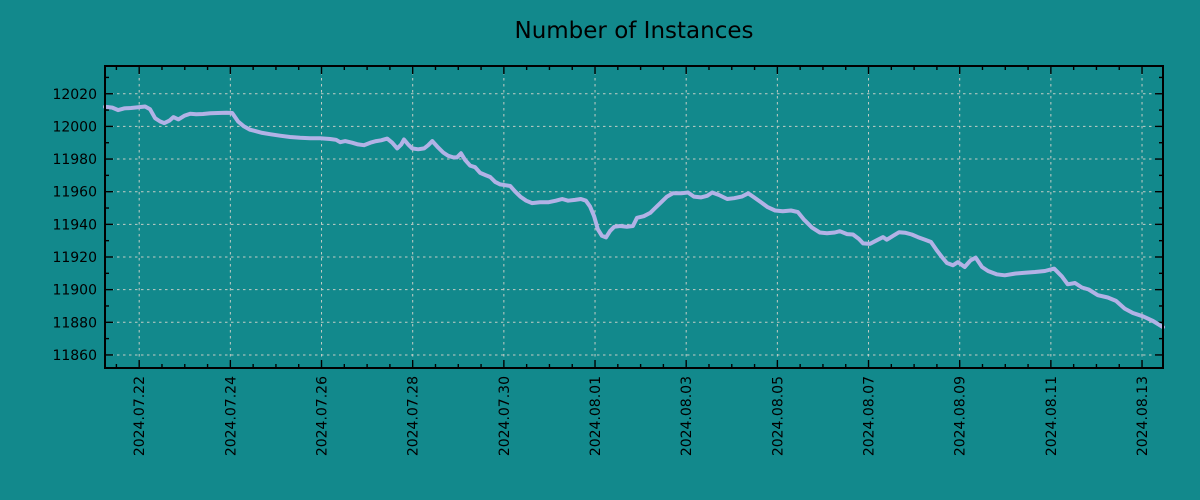 The height and width of the screenshot is (500, 1200). I want to click on y-tick-label: 12000, so click(74, 127).